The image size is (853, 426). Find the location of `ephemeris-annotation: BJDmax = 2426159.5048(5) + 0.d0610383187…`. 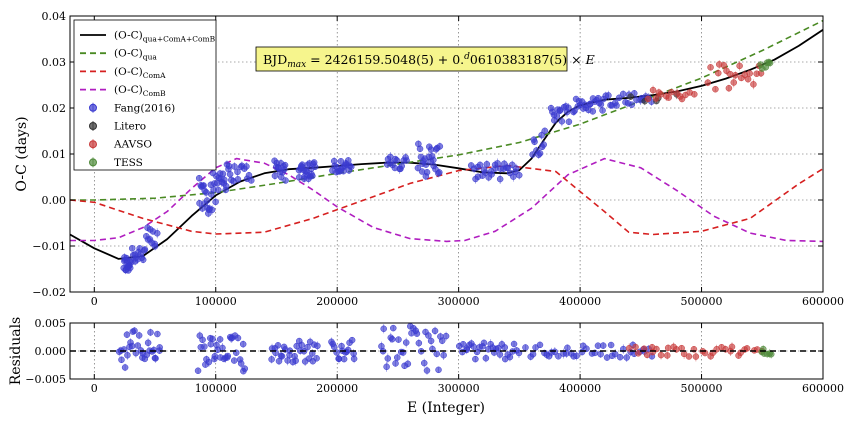

ephemeris-annotation: BJDmax = 2426159.5048(5) + 0.d0610383187… is located at coordinates (425, 59).